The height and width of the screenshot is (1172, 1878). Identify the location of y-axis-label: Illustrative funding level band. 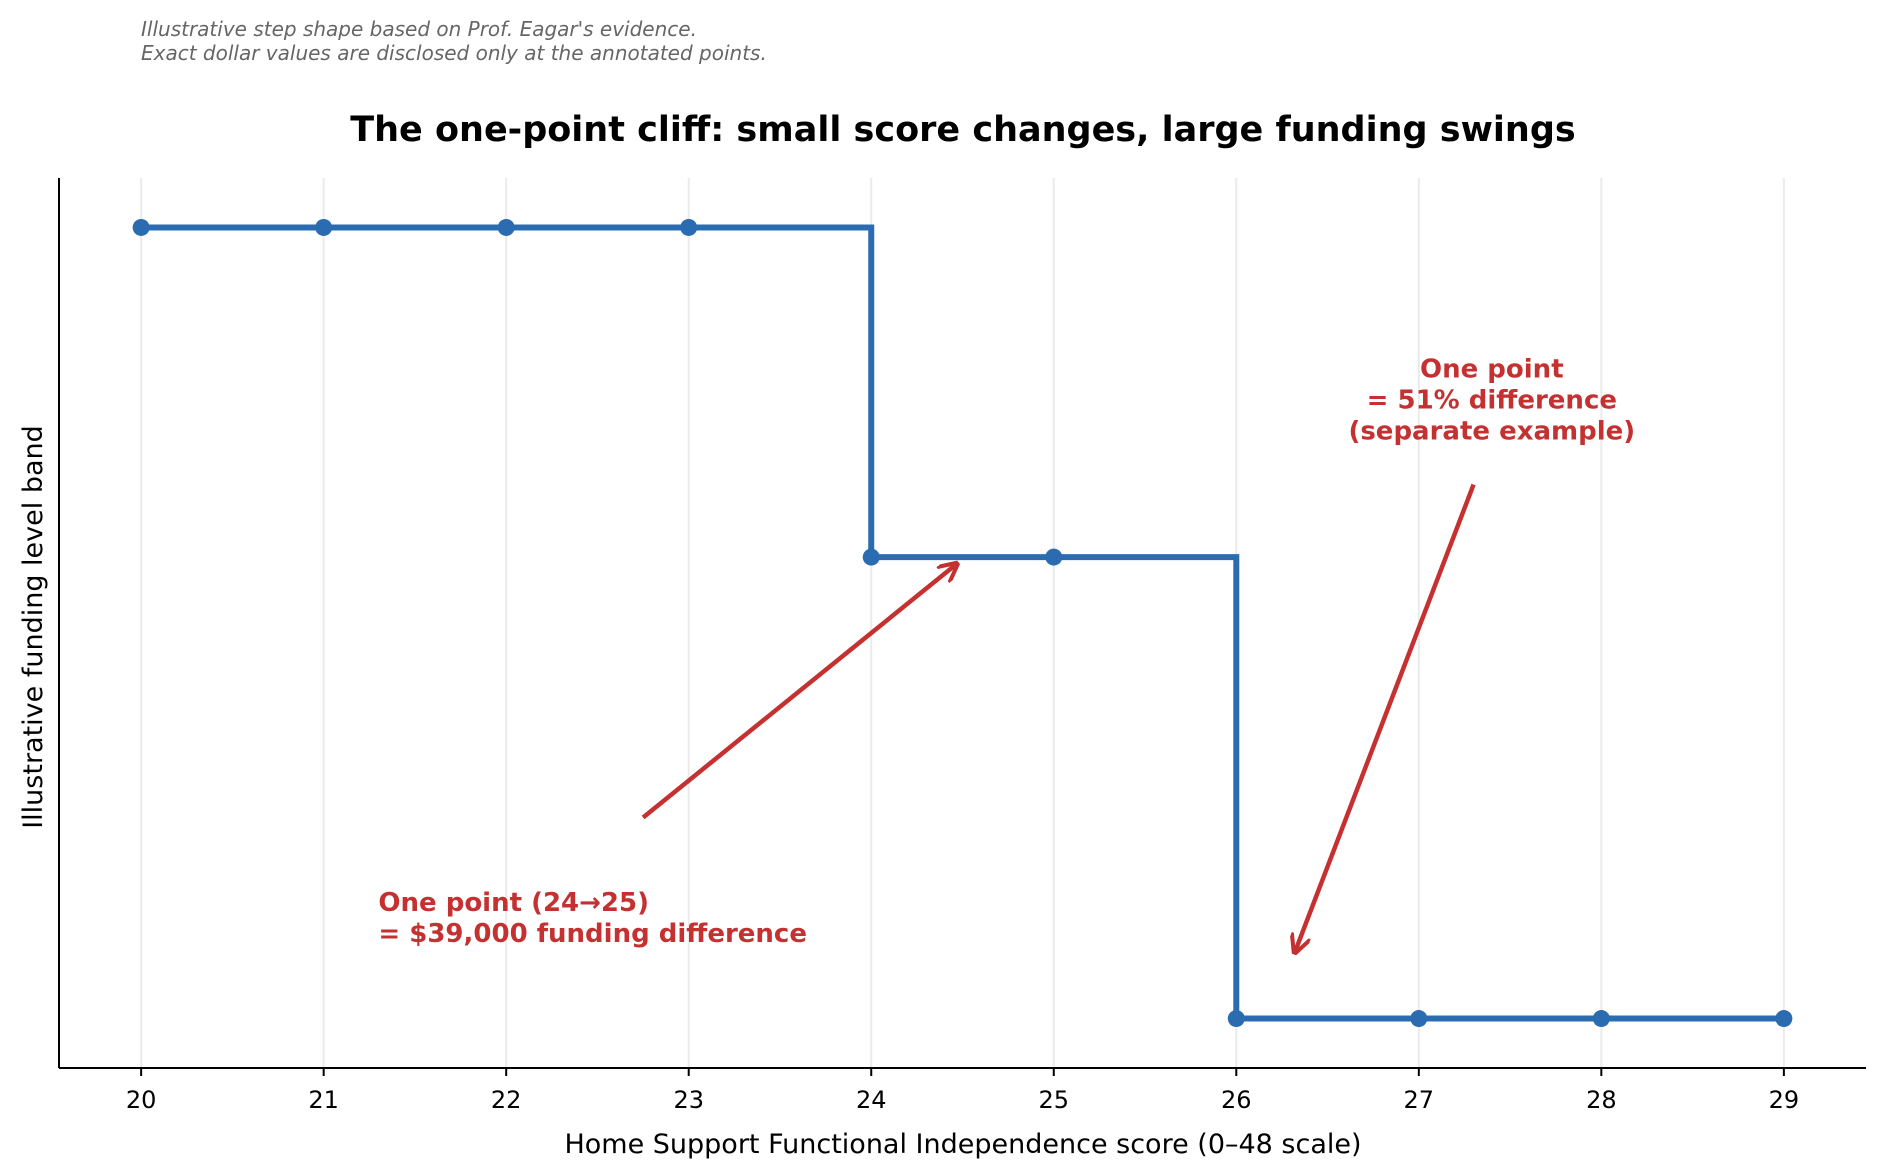
(33, 627).